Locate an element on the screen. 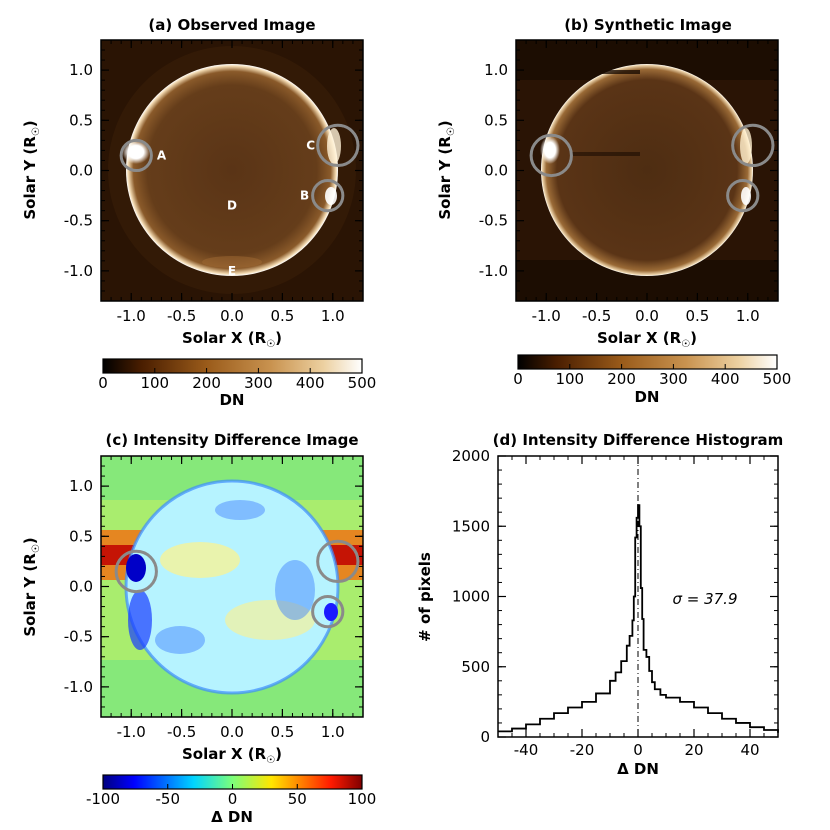 The height and width of the screenshot is (830, 830). region-label-d: D is located at coordinates (232, 206).